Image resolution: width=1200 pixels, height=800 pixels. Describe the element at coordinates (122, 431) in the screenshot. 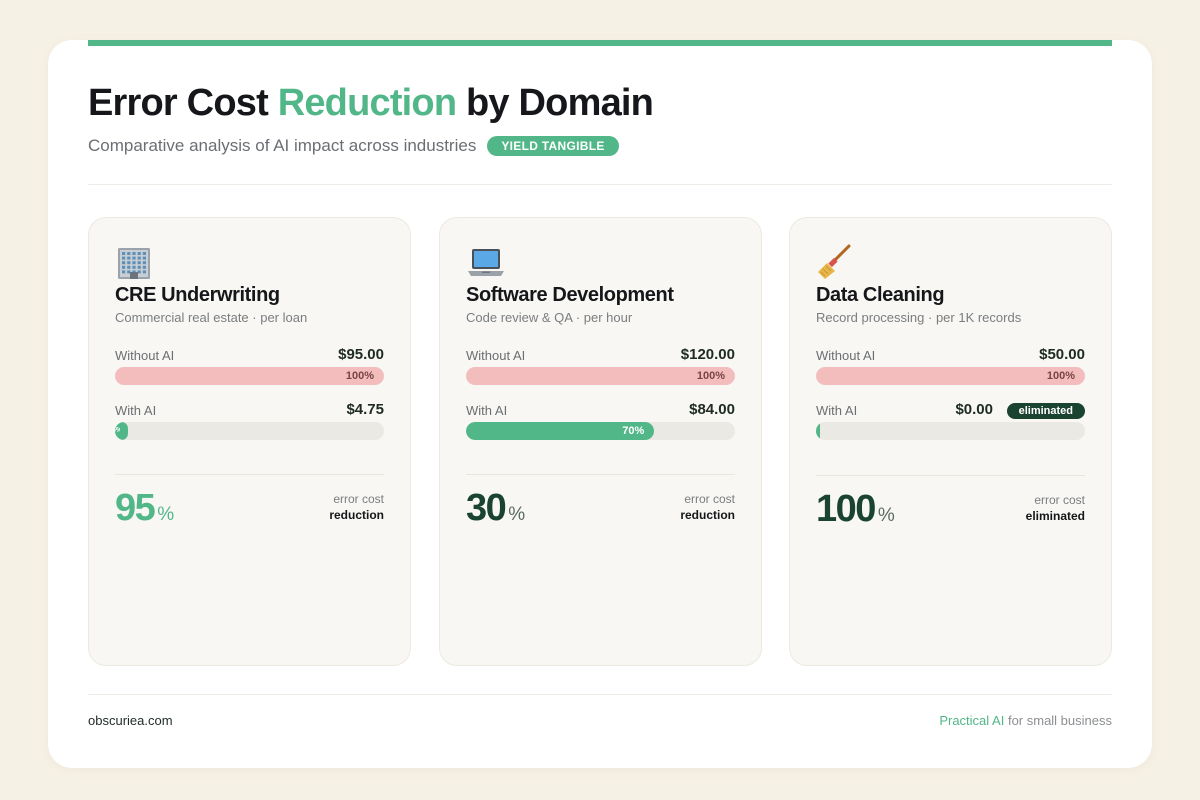

I see `with-ai-bar: 5%` at that location.